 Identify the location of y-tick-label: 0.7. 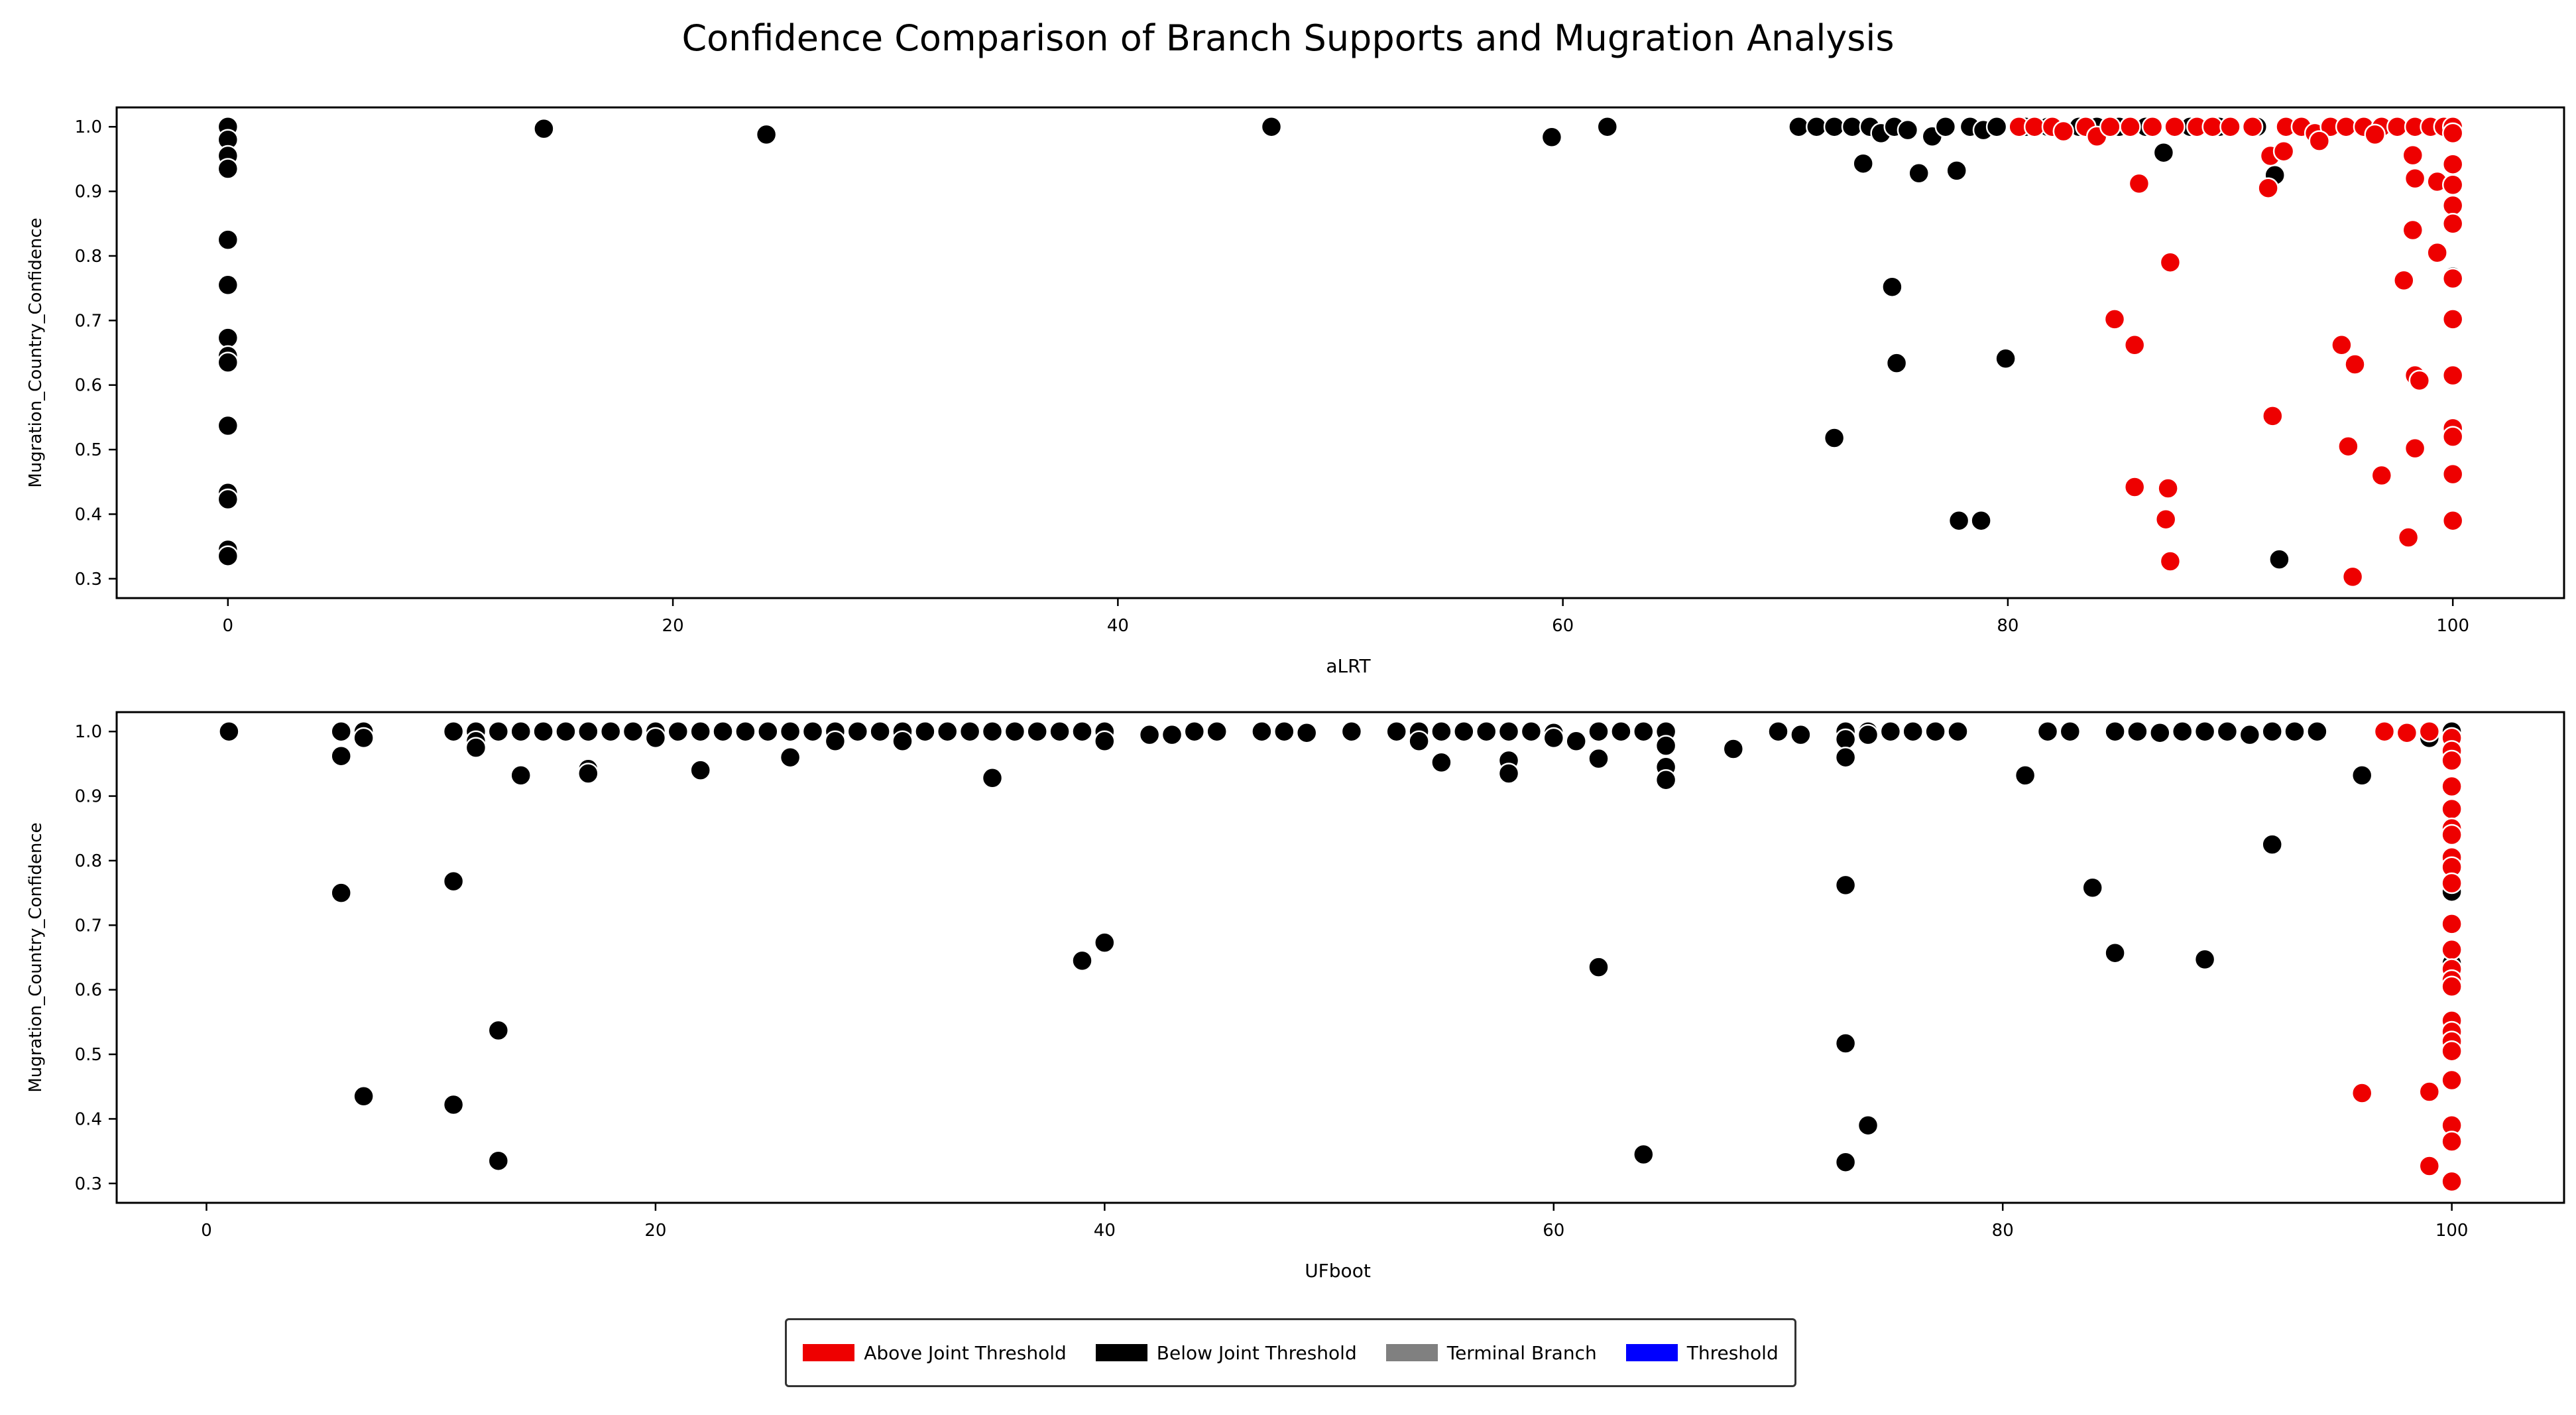
(88, 926).